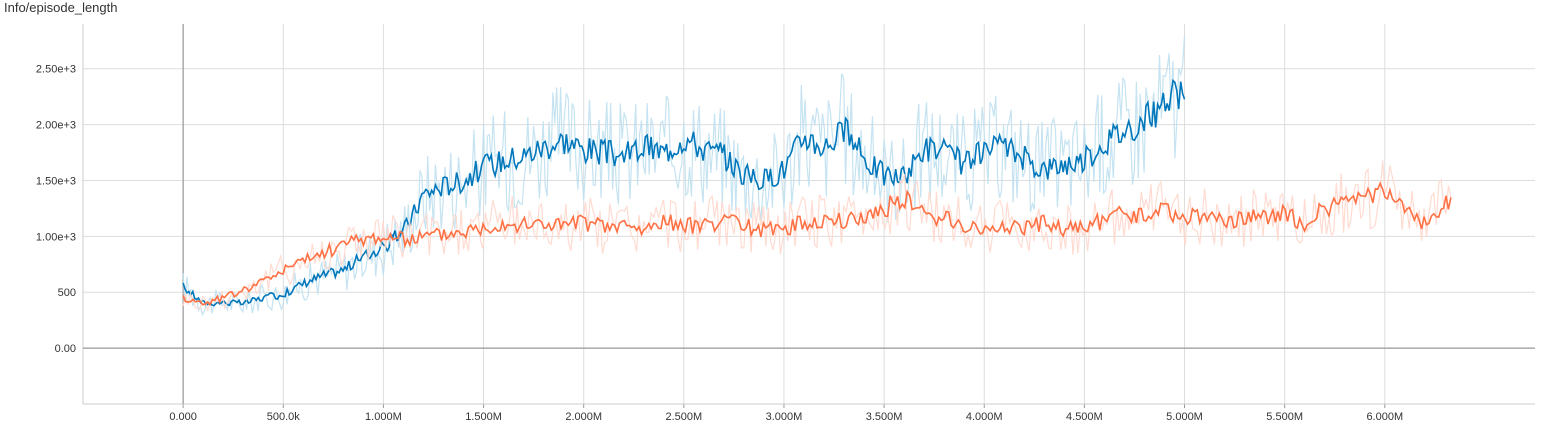 The height and width of the screenshot is (425, 1542). Describe the element at coordinates (683, 417) in the screenshot. I see `x-tick-label: 2.500M` at that location.